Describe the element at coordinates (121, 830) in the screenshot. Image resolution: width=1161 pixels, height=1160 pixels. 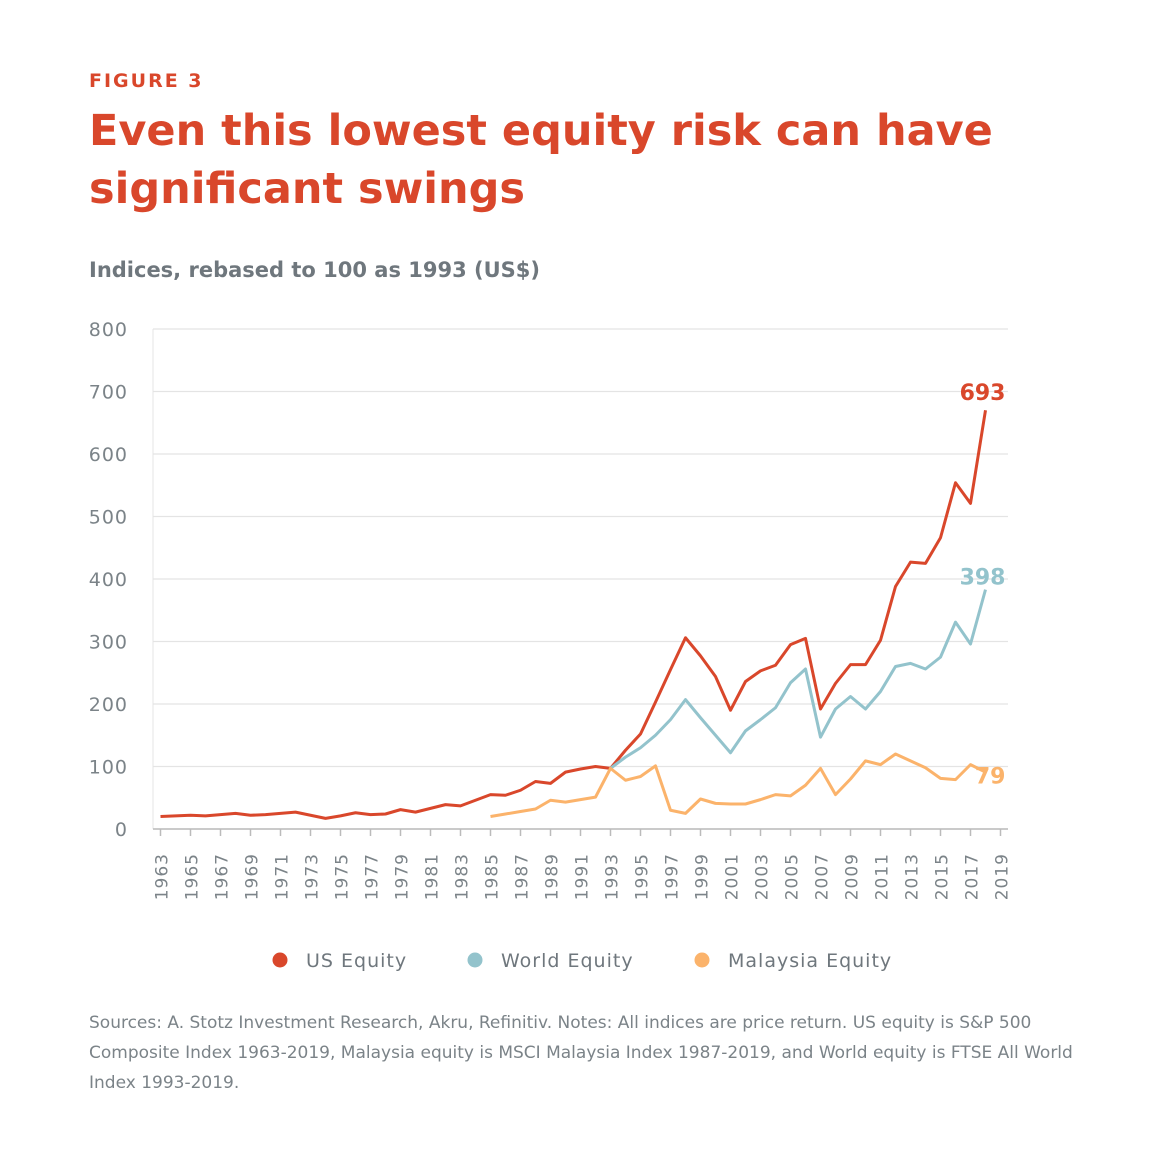
I see `y-tick-label: 0` at that location.